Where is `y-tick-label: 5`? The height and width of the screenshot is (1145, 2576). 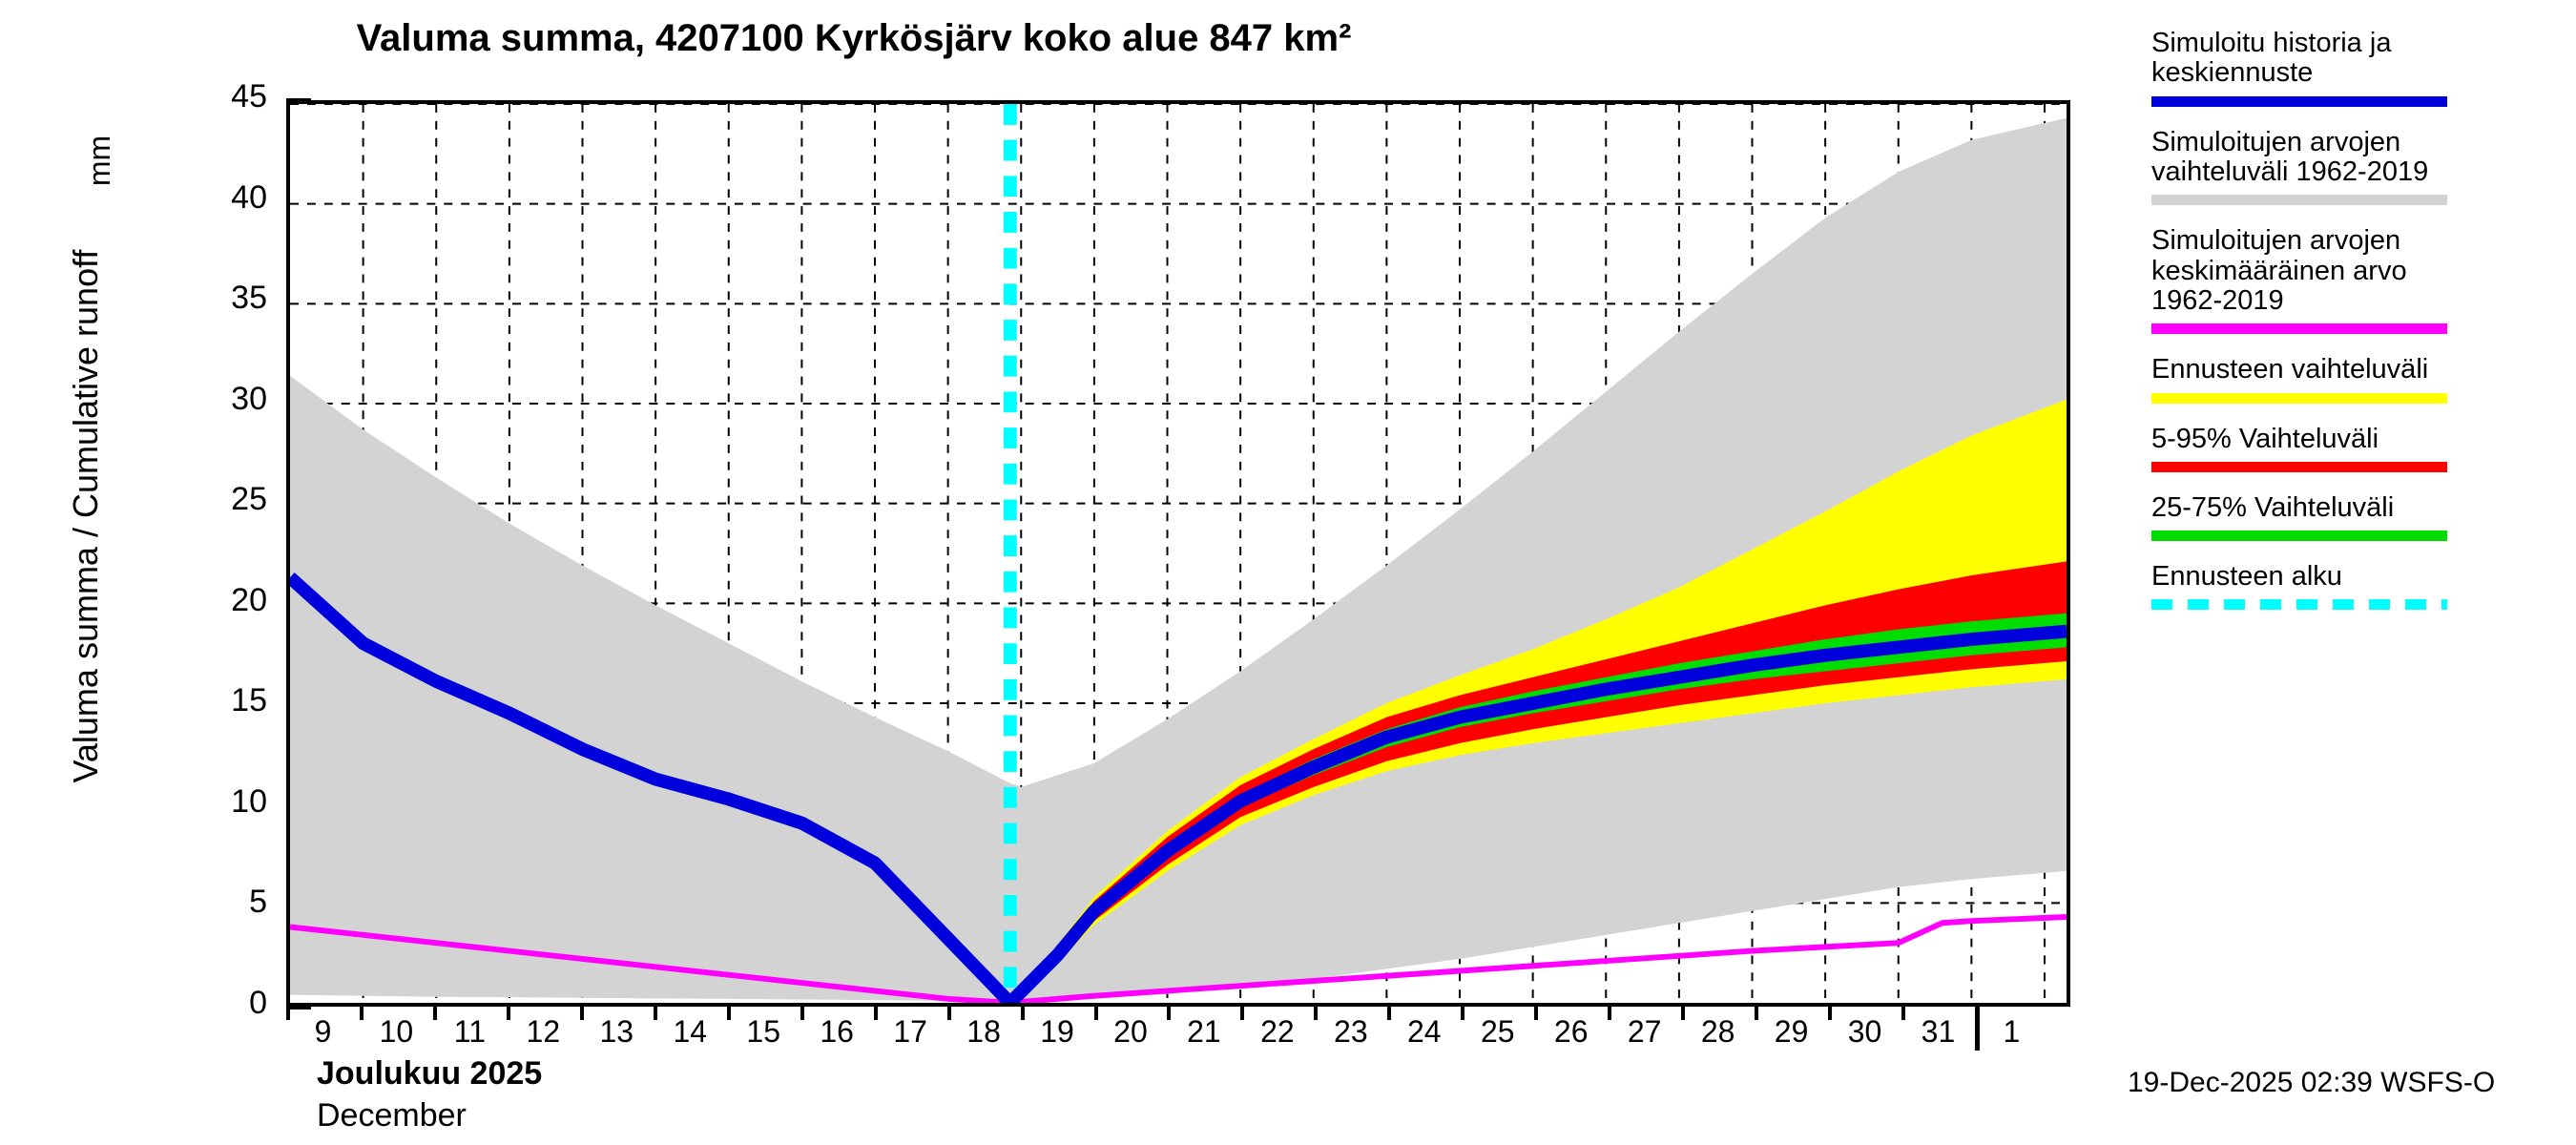 y-tick-label: 5 is located at coordinates (258, 903).